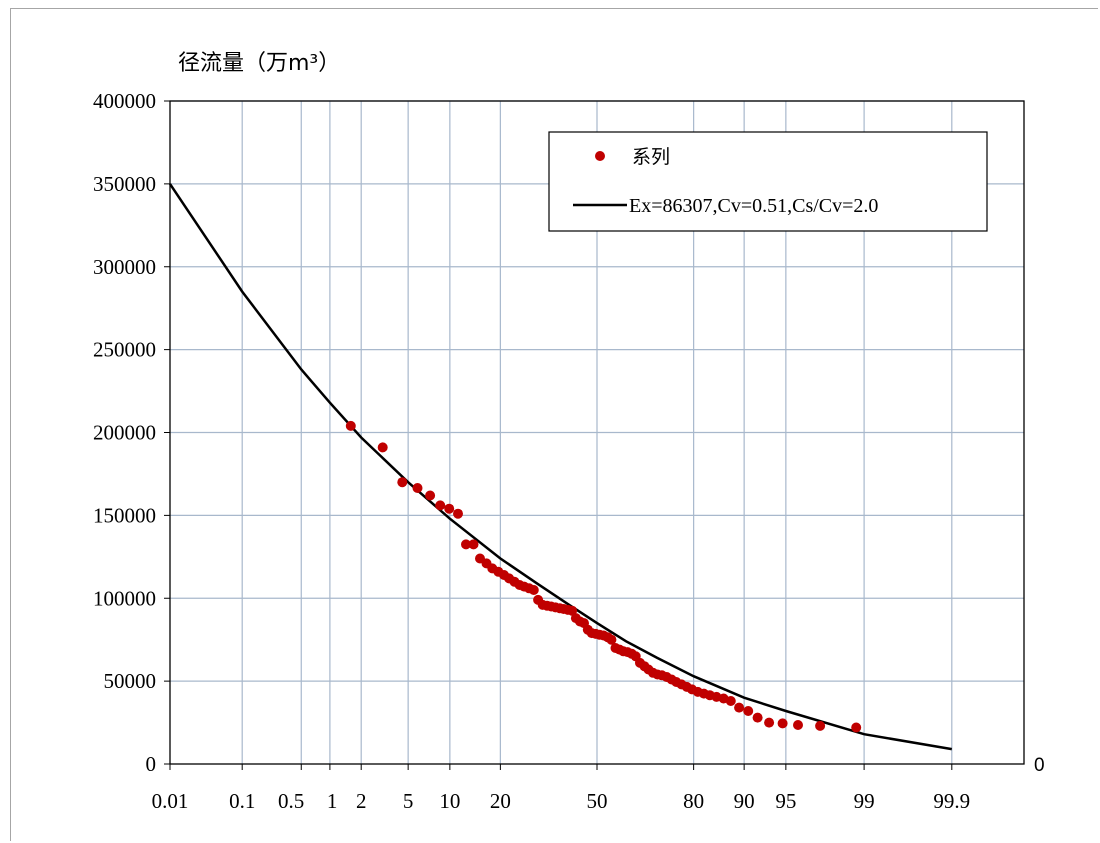  What do you see at coordinates (864, 801) in the screenshot?
I see `x-tick-label: 99` at bounding box center [864, 801].